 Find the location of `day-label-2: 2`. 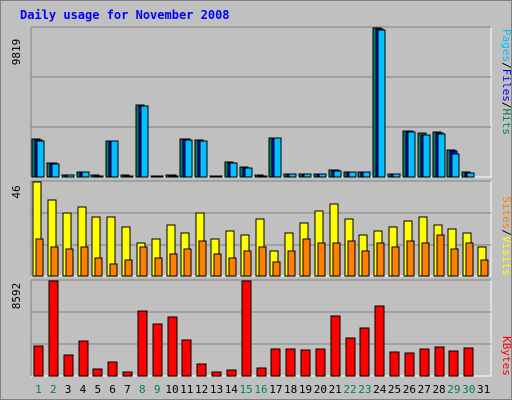

day-label-2: 2 is located at coordinates (53, 389).